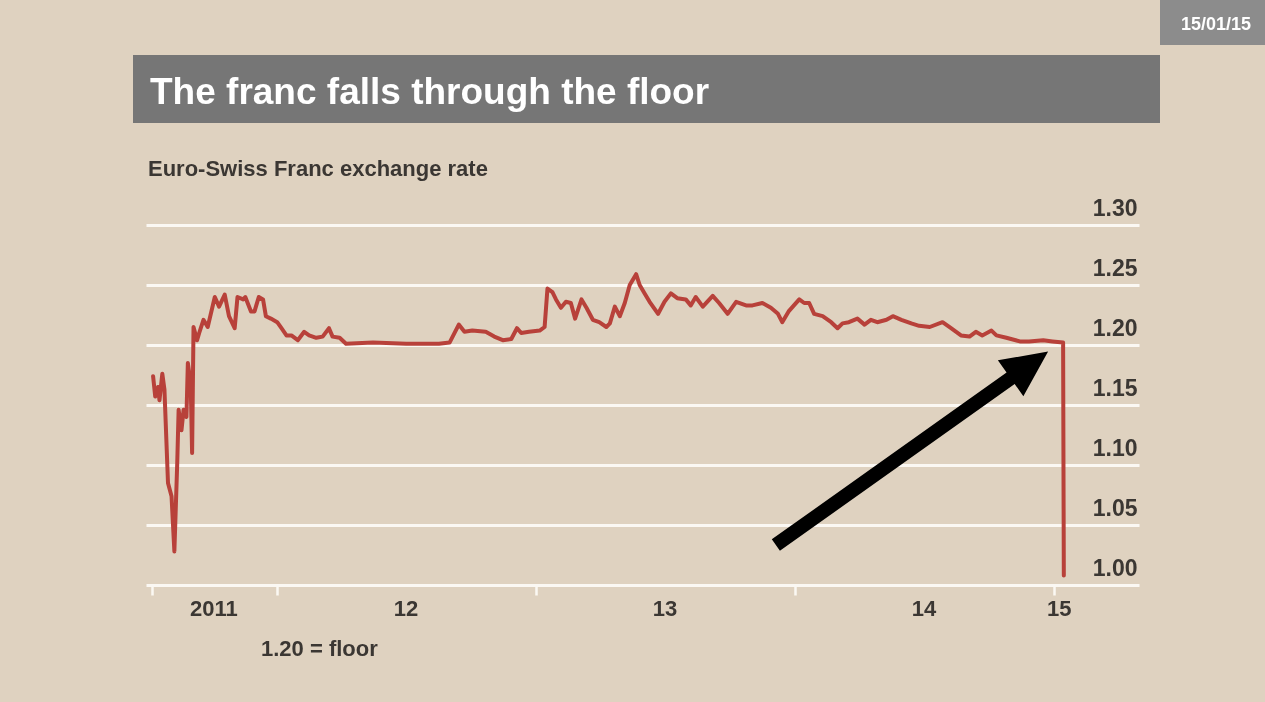 Image resolution: width=1265 pixels, height=702 pixels. What do you see at coordinates (1115, 267) in the screenshot?
I see `y-tick-label: 1.25` at bounding box center [1115, 267].